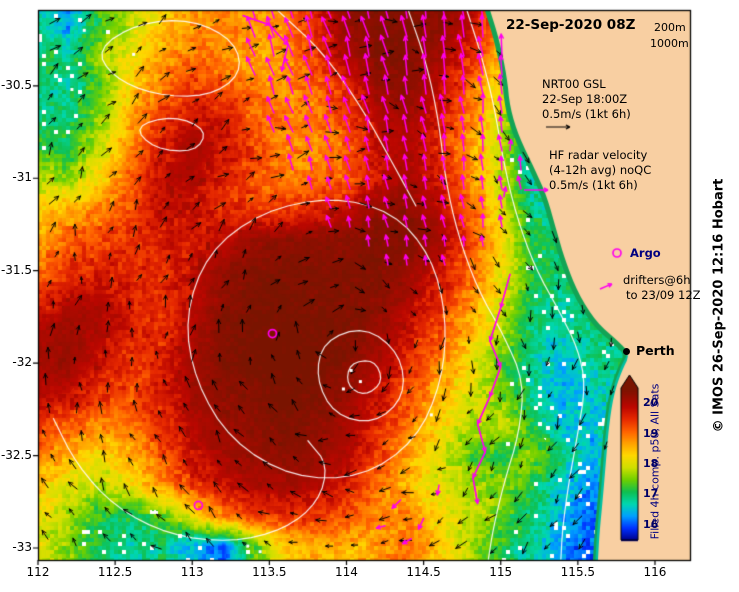 The width and height of the screenshot is (739, 592). I want to click on hf-radar-legend-line-2: (4-12h avg) noQC, so click(600, 170).